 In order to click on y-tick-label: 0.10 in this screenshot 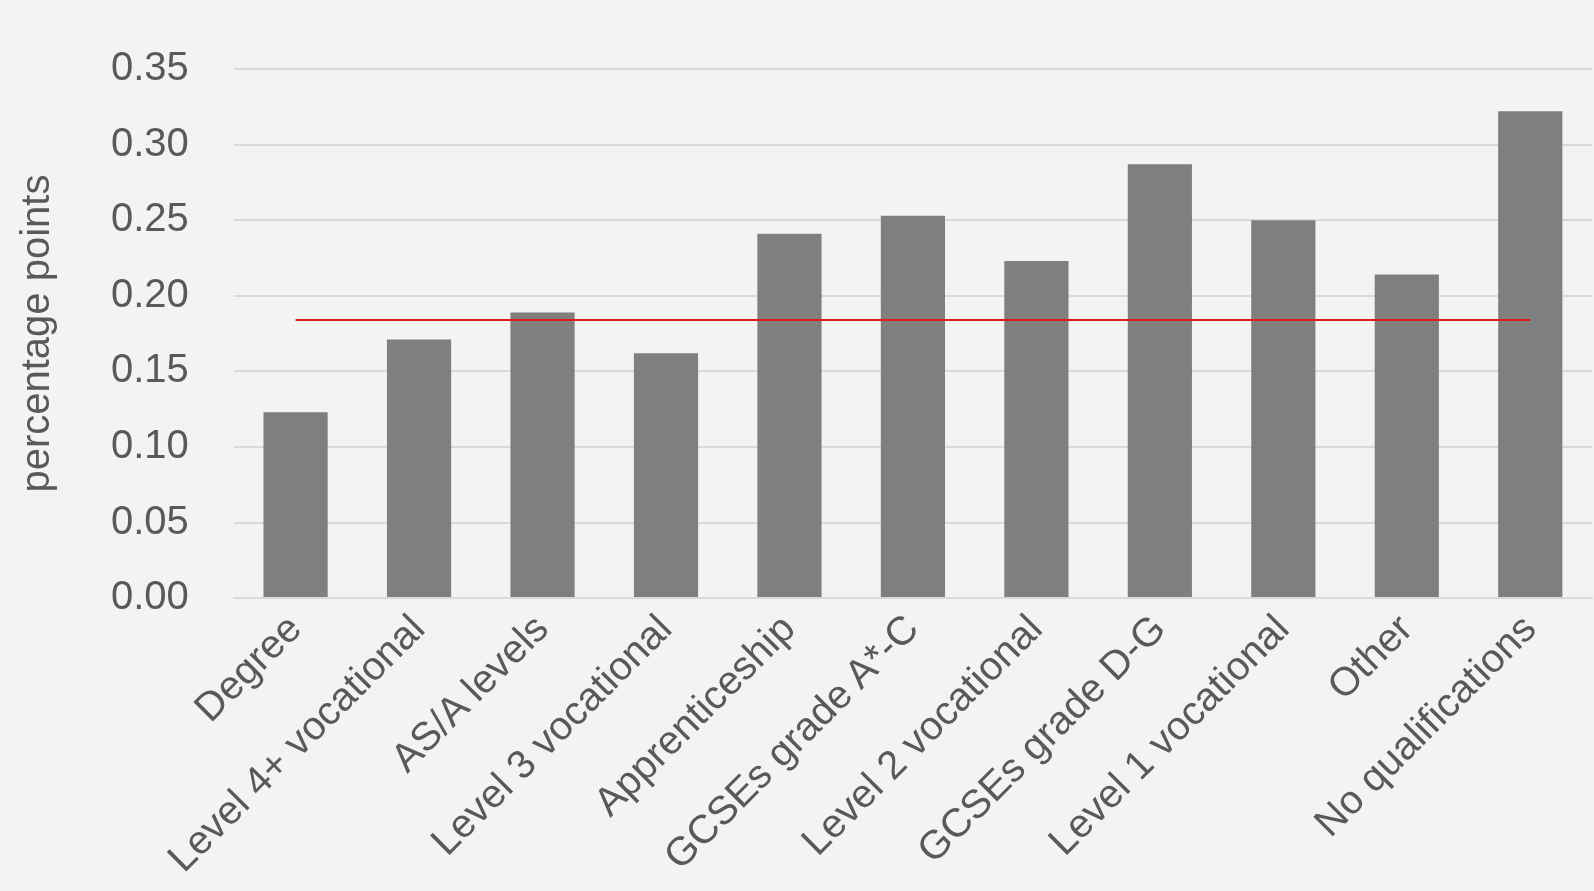, I will do `click(149, 443)`.